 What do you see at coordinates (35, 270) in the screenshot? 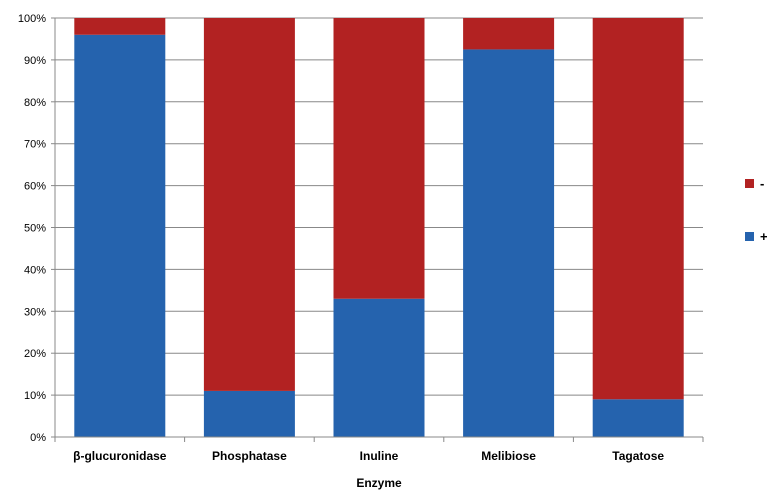
I see `y-tick-label: 40%` at bounding box center [35, 270].